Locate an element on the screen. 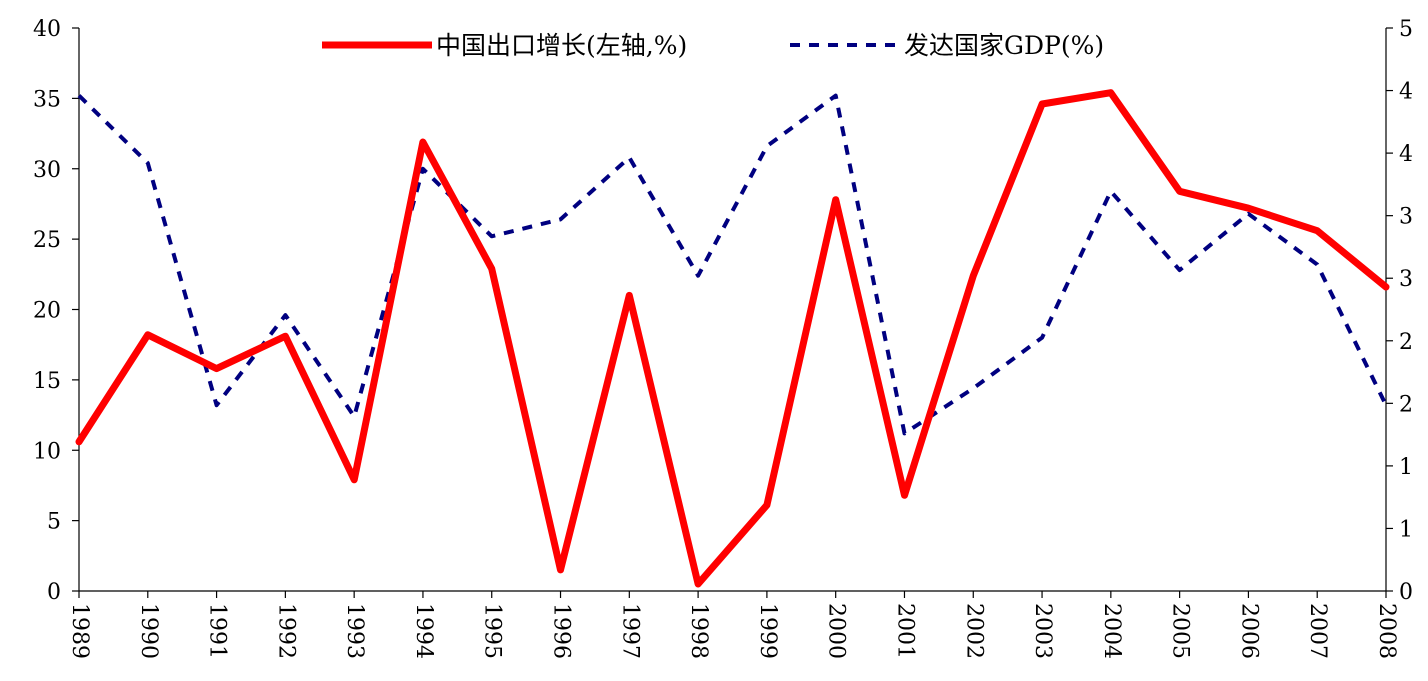 This screenshot has height=681, width=1428. left-y-tick-label: 5 is located at coordinates (54, 522).